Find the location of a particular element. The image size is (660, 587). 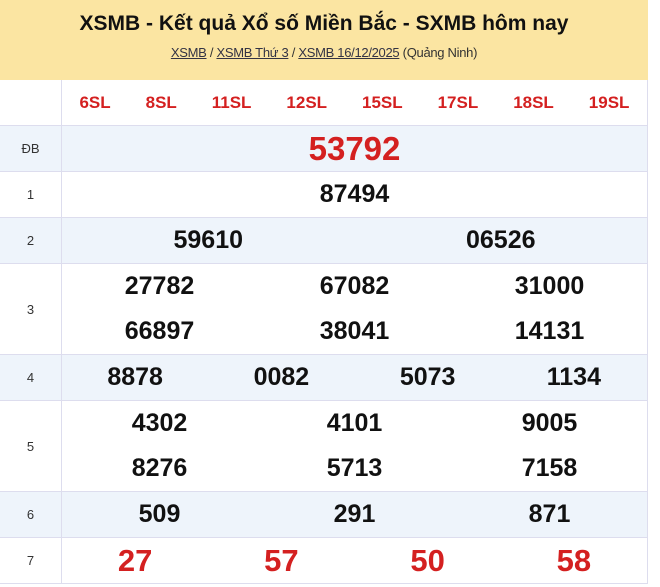

prize-number: 871 is located at coordinates (549, 514).